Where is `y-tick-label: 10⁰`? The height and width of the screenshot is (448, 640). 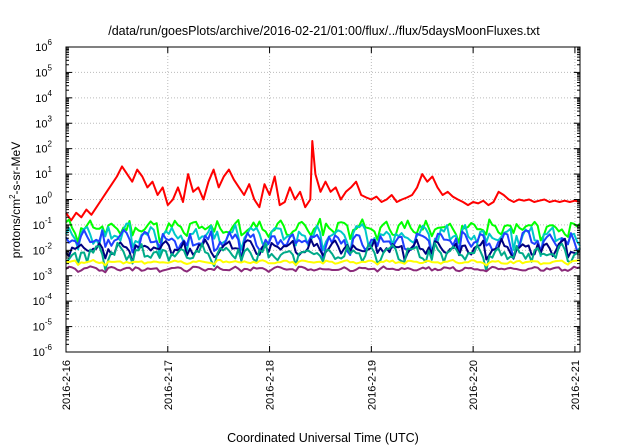
y-tick-label: 10⁰ is located at coordinates (43, 199).